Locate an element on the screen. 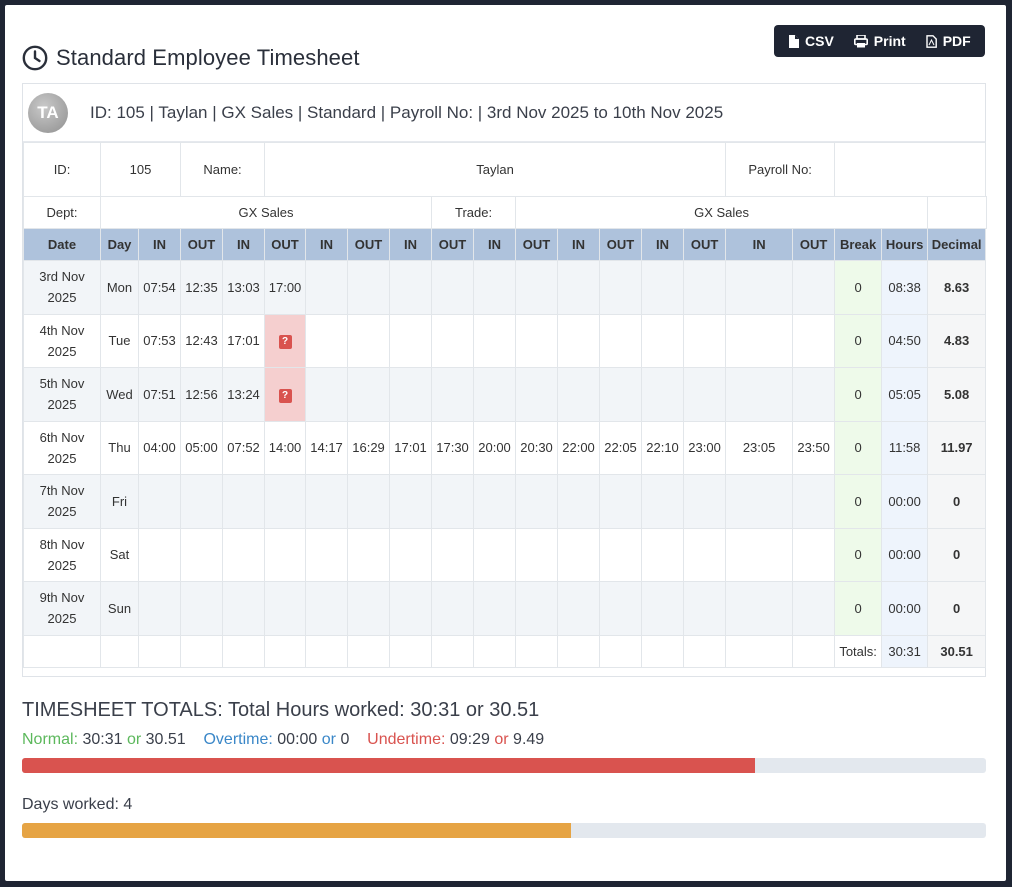 The image size is (1012, 887). dept-value: GX Sales is located at coordinates (266, 212).